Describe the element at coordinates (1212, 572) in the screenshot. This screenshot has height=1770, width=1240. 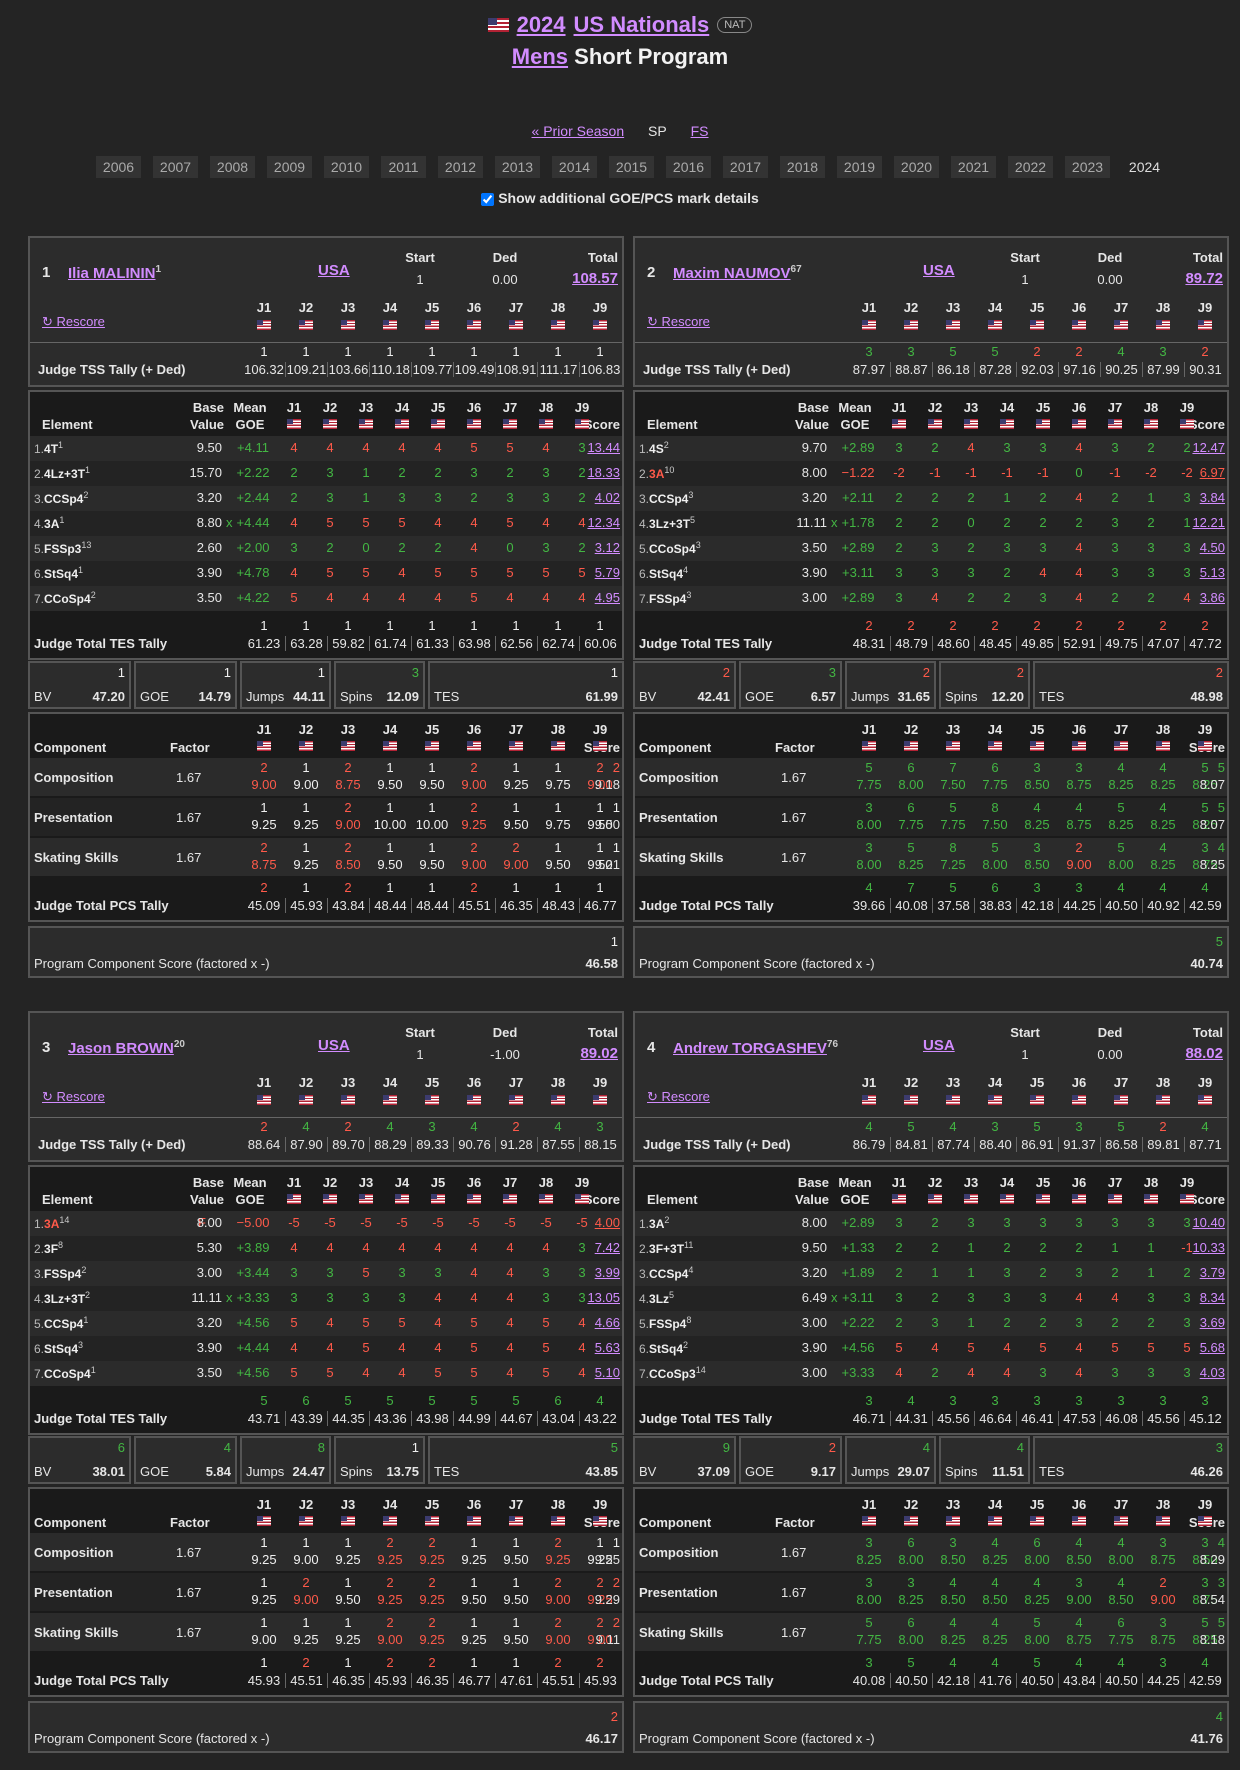
I see `element-score-link: 5.13` at that location.